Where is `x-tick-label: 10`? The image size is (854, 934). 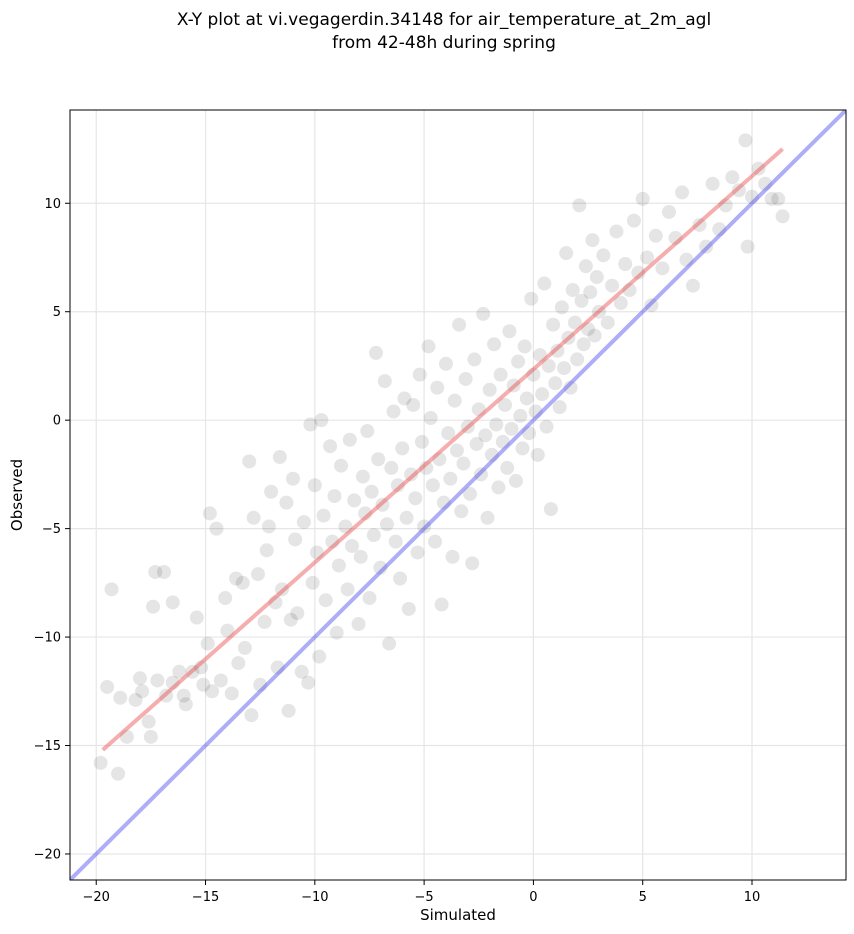 x-tick-label: 10 is located at coordinates (752, 897).